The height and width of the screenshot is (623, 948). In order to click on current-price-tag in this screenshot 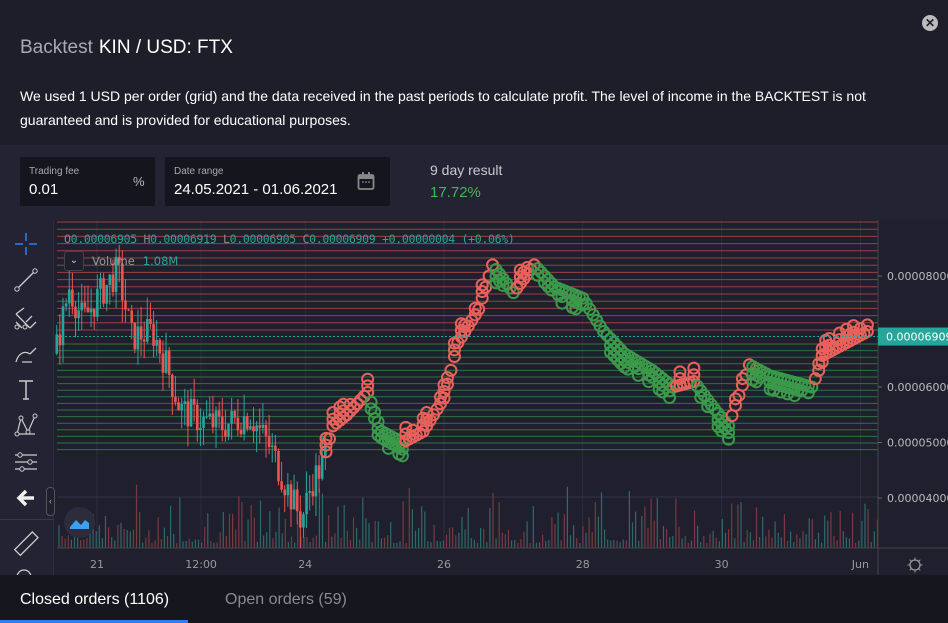, I will do `click(913, 336)`.